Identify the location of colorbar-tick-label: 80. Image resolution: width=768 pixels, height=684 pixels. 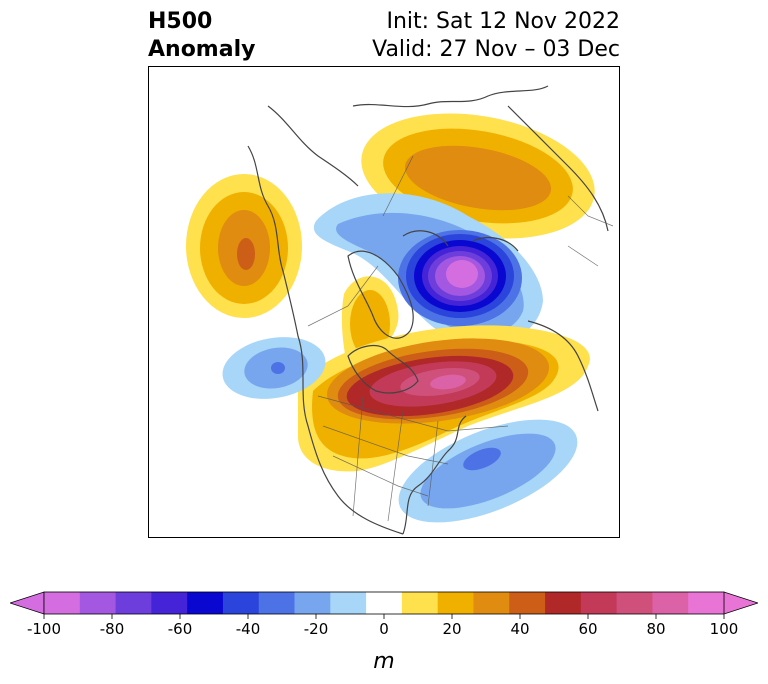
(655, 629).